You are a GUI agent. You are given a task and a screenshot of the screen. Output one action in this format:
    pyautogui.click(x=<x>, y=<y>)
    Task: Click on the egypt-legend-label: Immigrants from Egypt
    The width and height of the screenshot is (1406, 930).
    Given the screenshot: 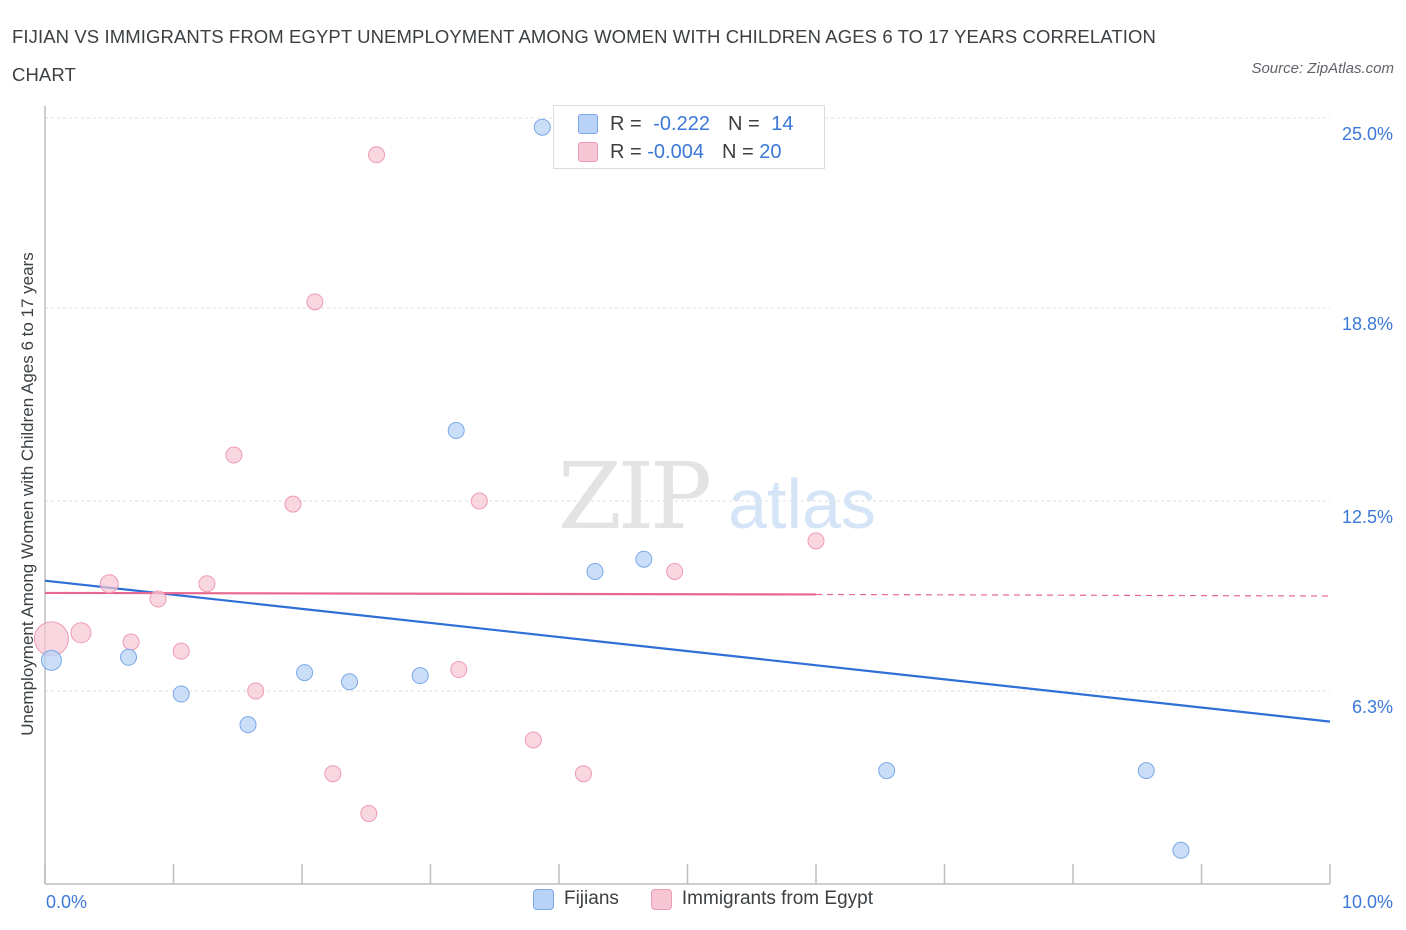 What is the action you would take?
    pyautogui.click(x=777, y=898)
    